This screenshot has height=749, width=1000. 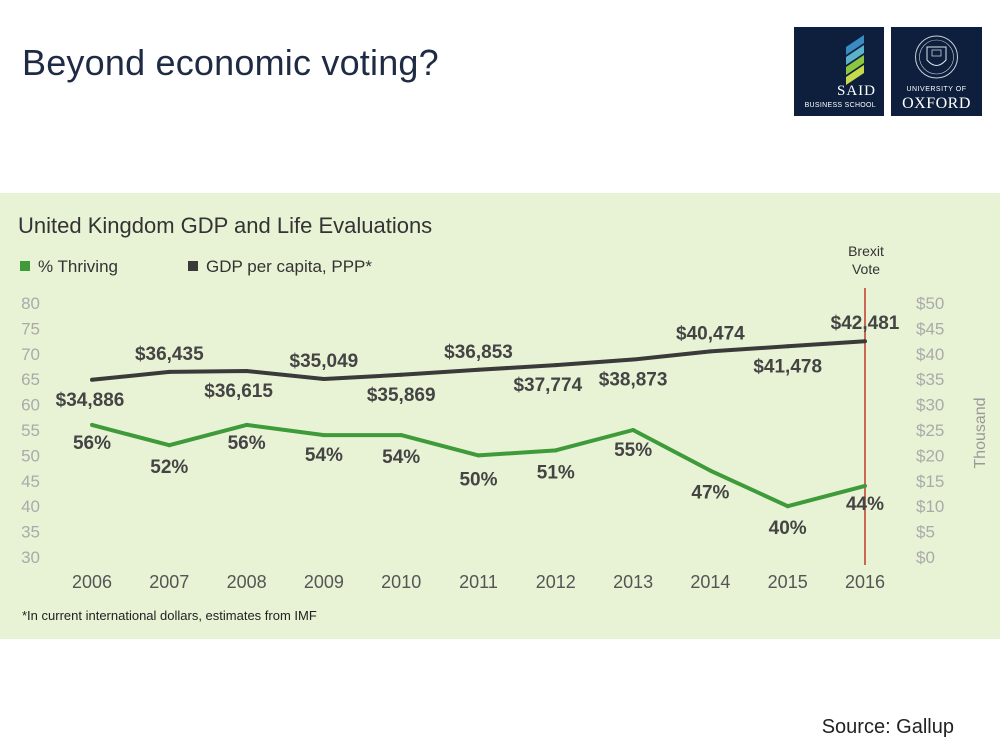 I want to click on right-axis-tick-0: $0, so click(x=925, y=557).